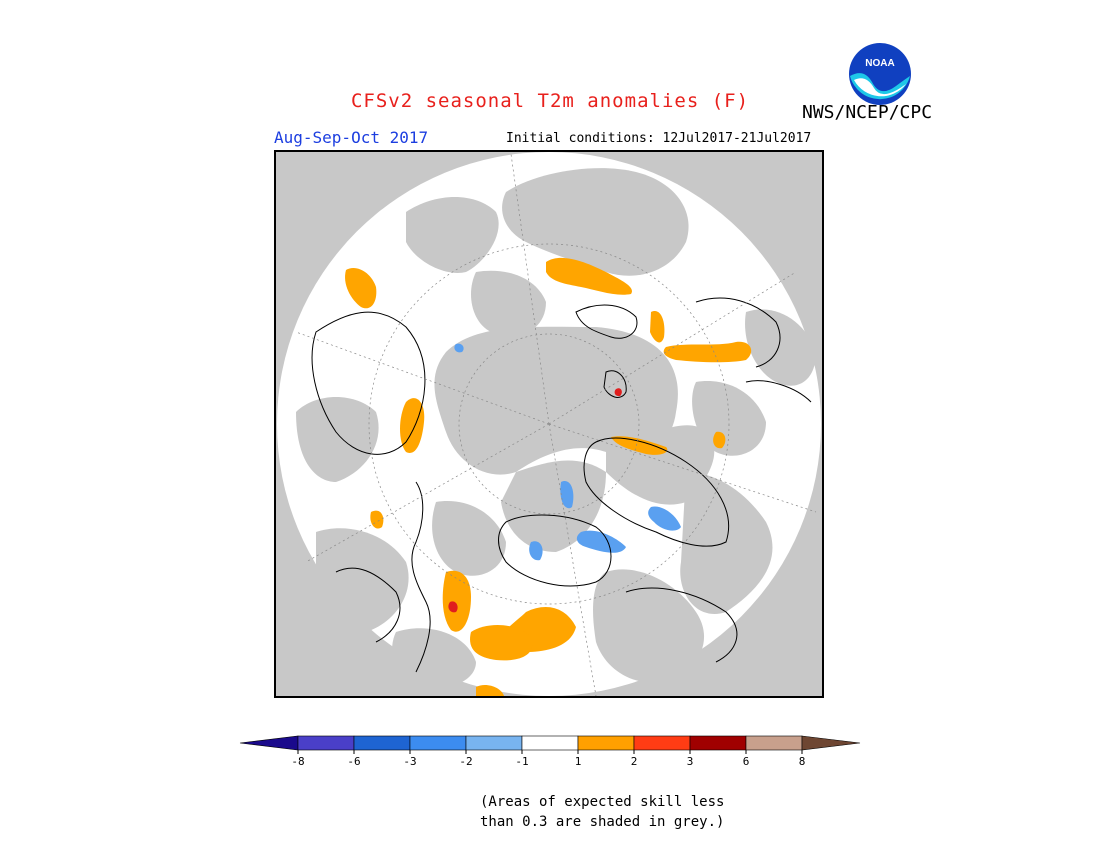 This screenshot has height=850, width=1100. Describe the element at coordinates (690, 761) in the screenshot. I see `legend-tick-label: 3` at that location.